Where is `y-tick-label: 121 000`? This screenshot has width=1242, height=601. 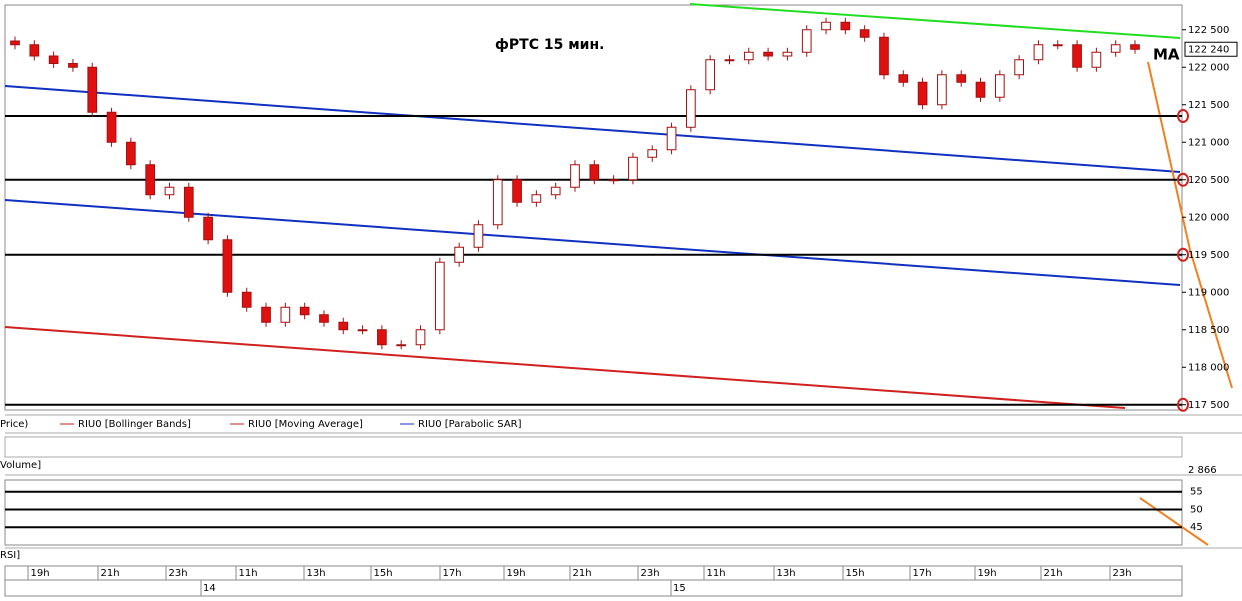
y-tick-label: 121 000 is located at coordinates (1208, 142).